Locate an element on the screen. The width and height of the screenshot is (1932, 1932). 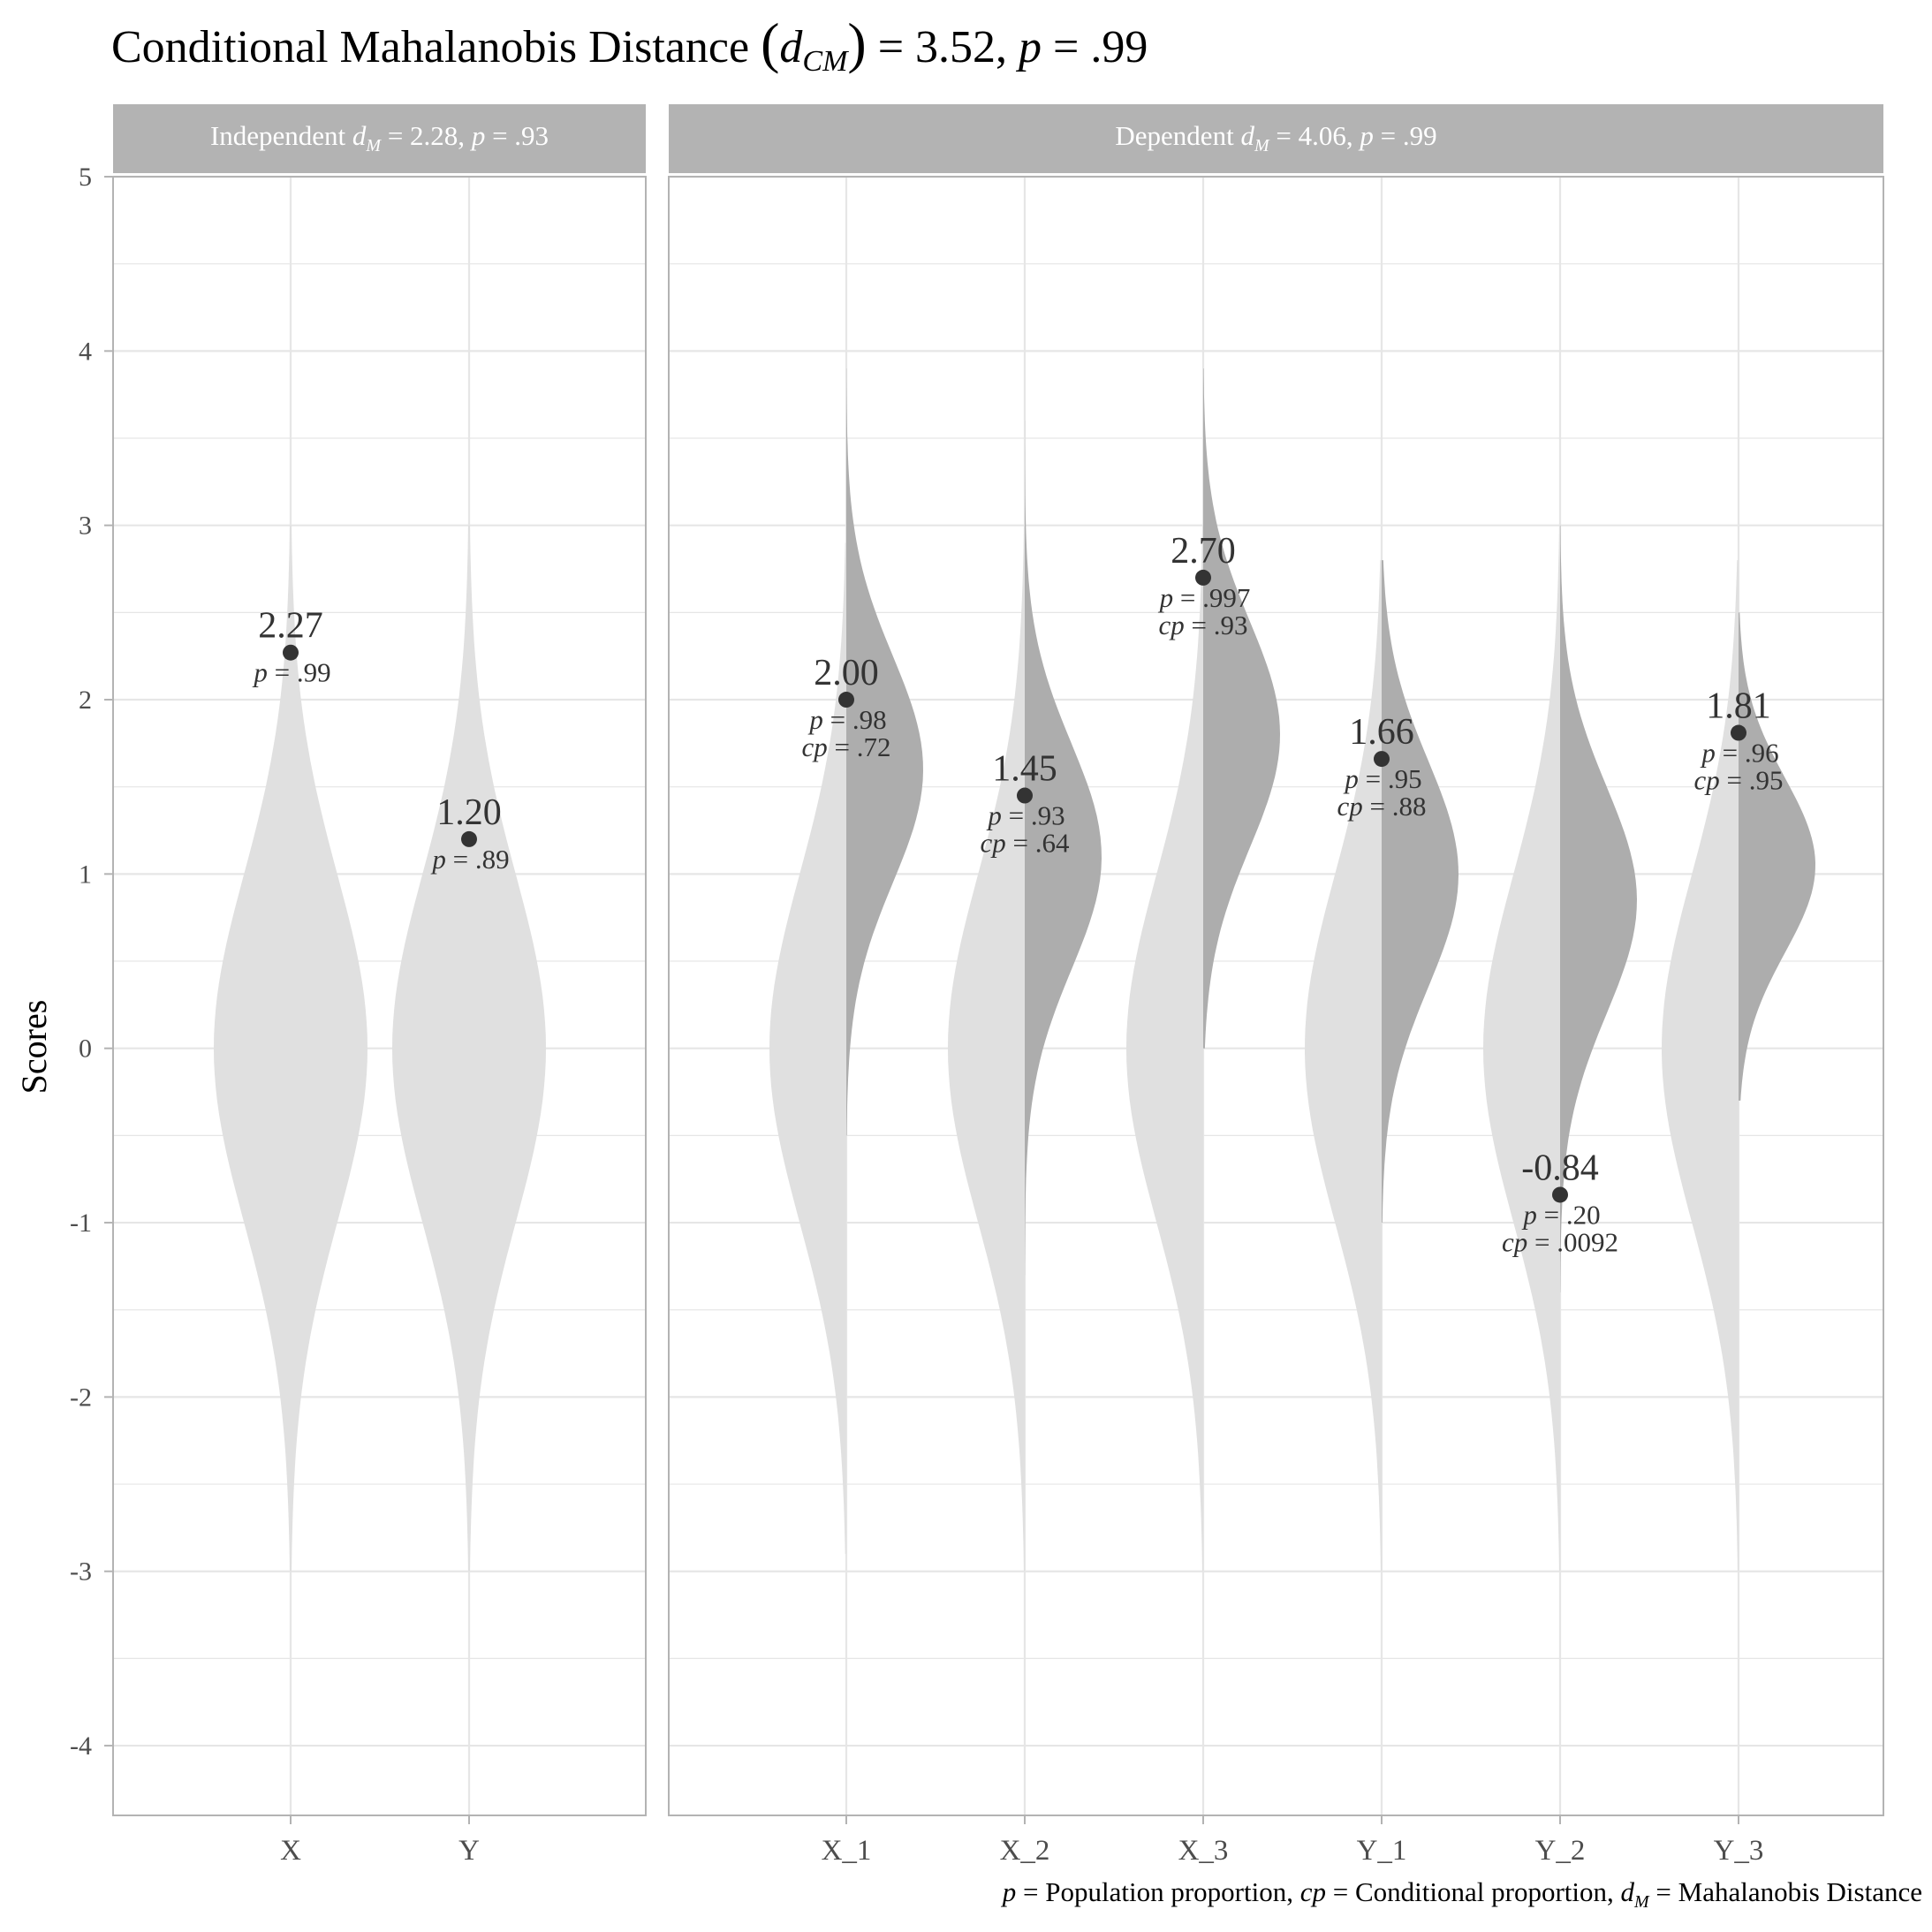
p-value: = .997 is located at coordinates (1212, 598).